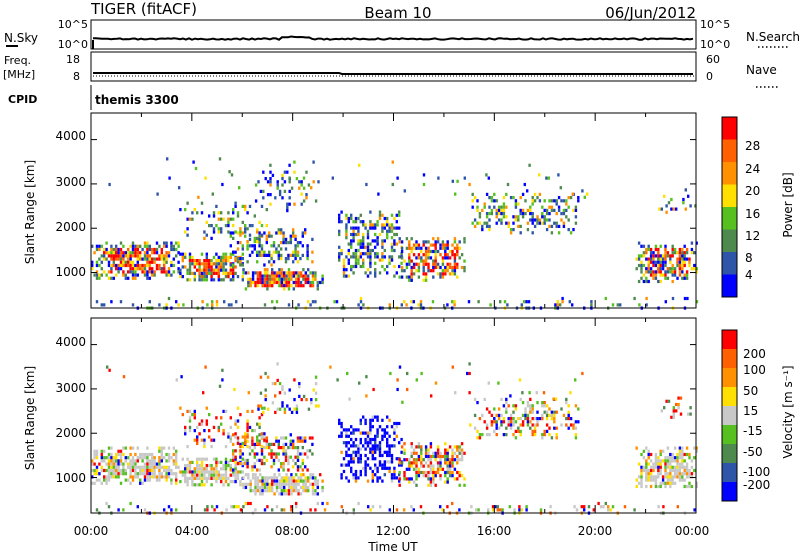 The image size is (800, 558). What do you see at coordinates (30, 418) in the screenshot?
I see `velocity-ylabel: Slant Range [km]` at bounding box center [30, 418].